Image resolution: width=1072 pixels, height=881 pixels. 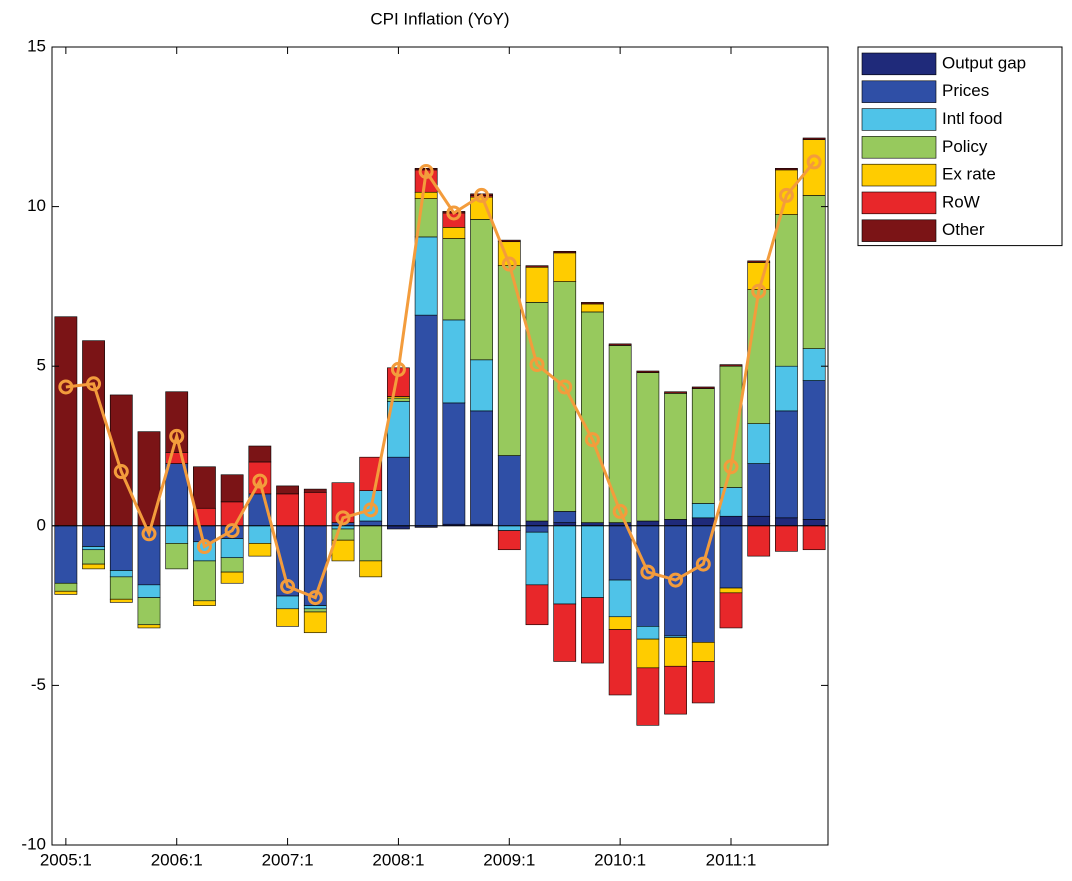 What do you see at coordinates (33, 843) in the screenshot?
I see `y-tick-label: -10` at bounding box center [33, 843].